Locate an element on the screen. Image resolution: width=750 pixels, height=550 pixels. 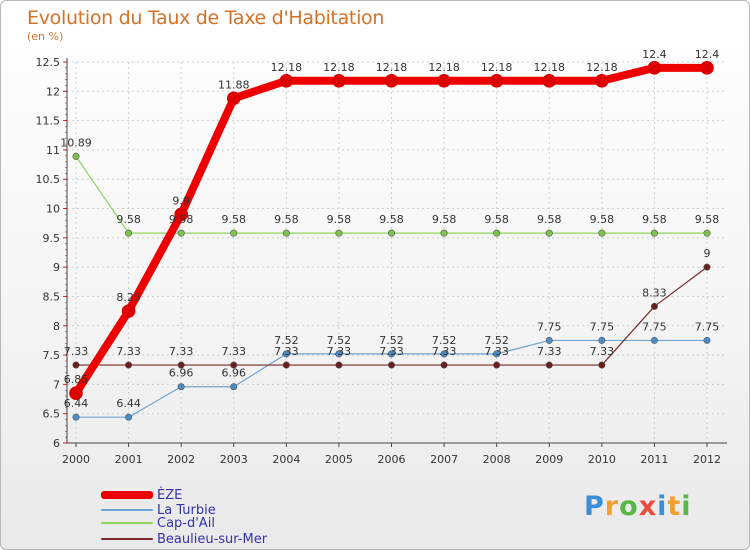
data-label: 9.9 is located at coordinates (181, 200).